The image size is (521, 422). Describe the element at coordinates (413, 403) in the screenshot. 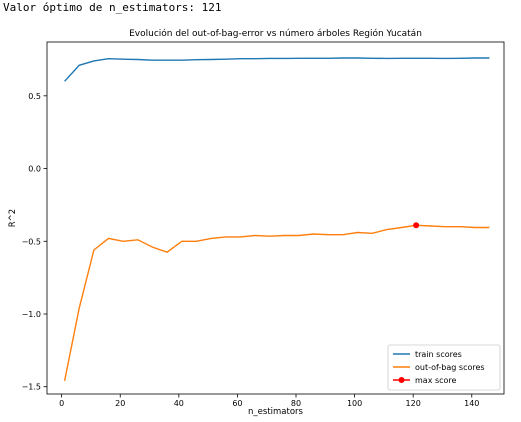

I see `x-tick-label: 120` at that location.